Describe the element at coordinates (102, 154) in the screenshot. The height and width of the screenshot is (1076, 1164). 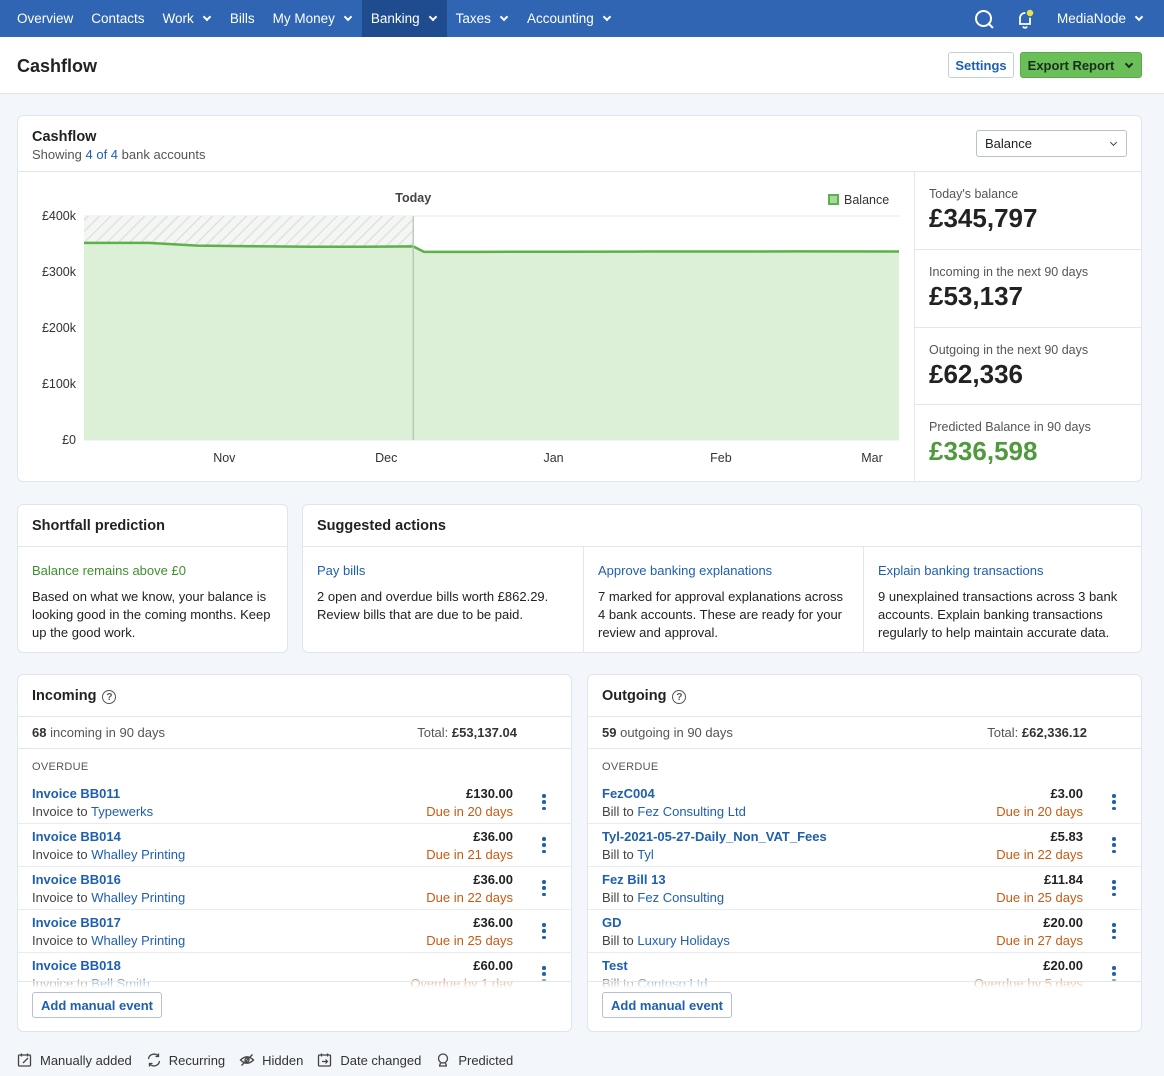
I see `bank-accounts-link: 4 of 4` at that location.